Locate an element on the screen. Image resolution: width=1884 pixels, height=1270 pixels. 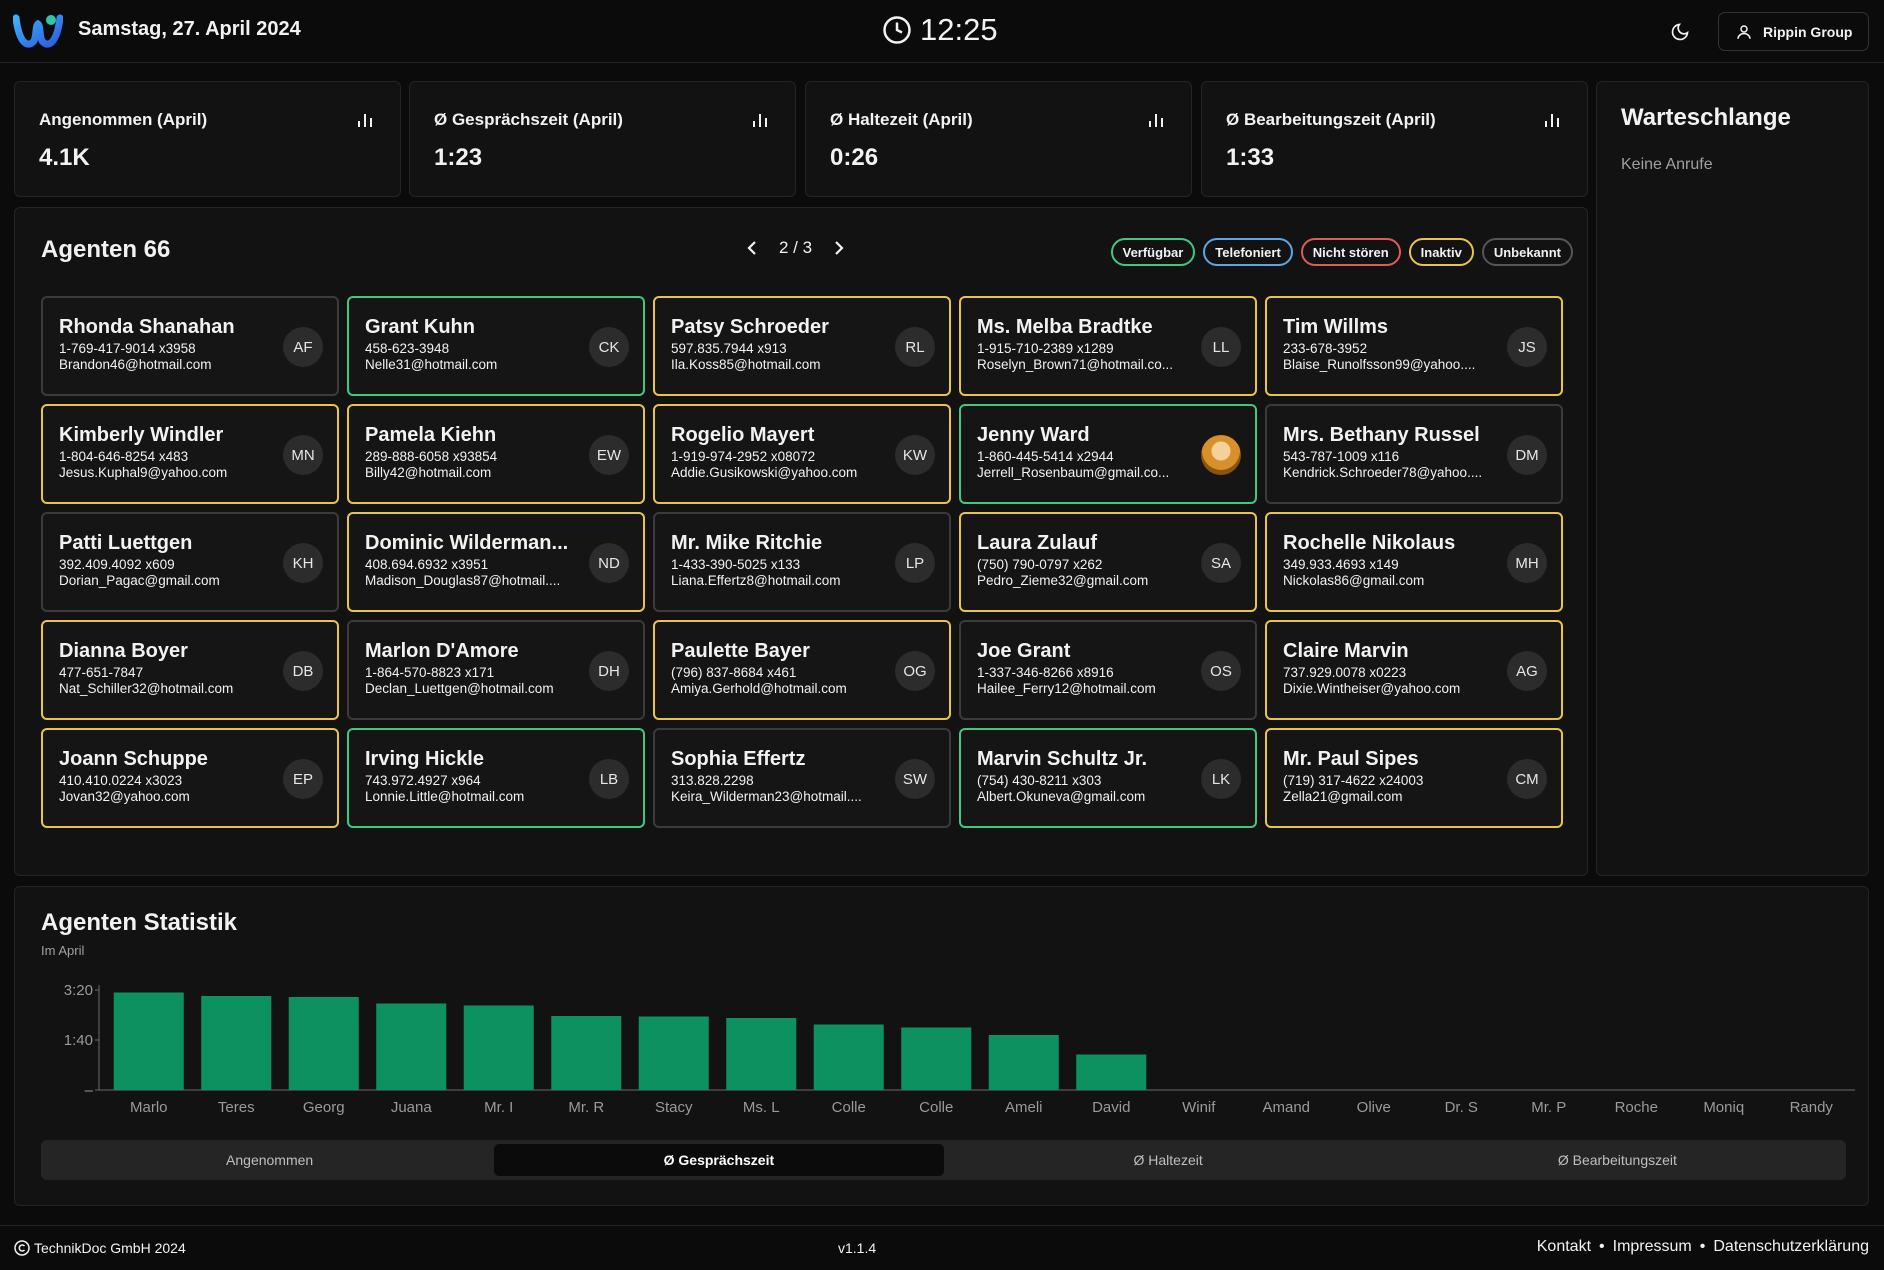
app-logo is located at coordinates (38, 31).